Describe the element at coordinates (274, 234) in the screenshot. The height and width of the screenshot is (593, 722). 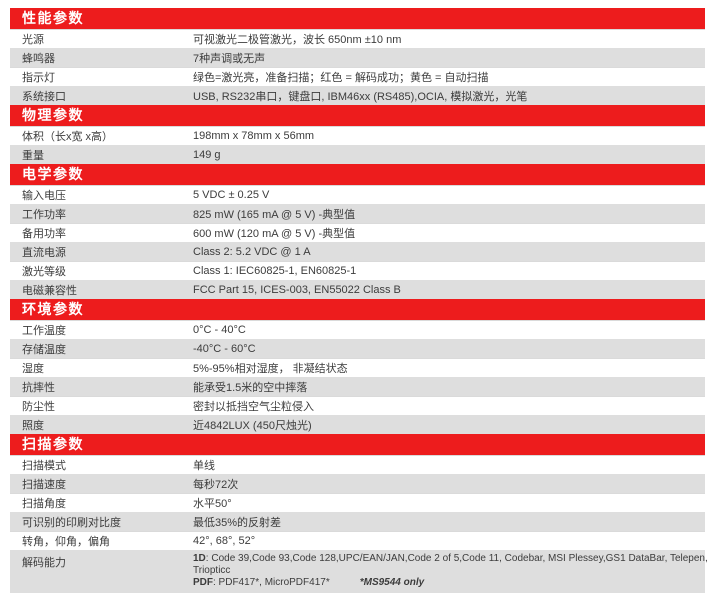
I see `row-value: 600 mW (120 mA @ 5 V) -典型值` at that location.